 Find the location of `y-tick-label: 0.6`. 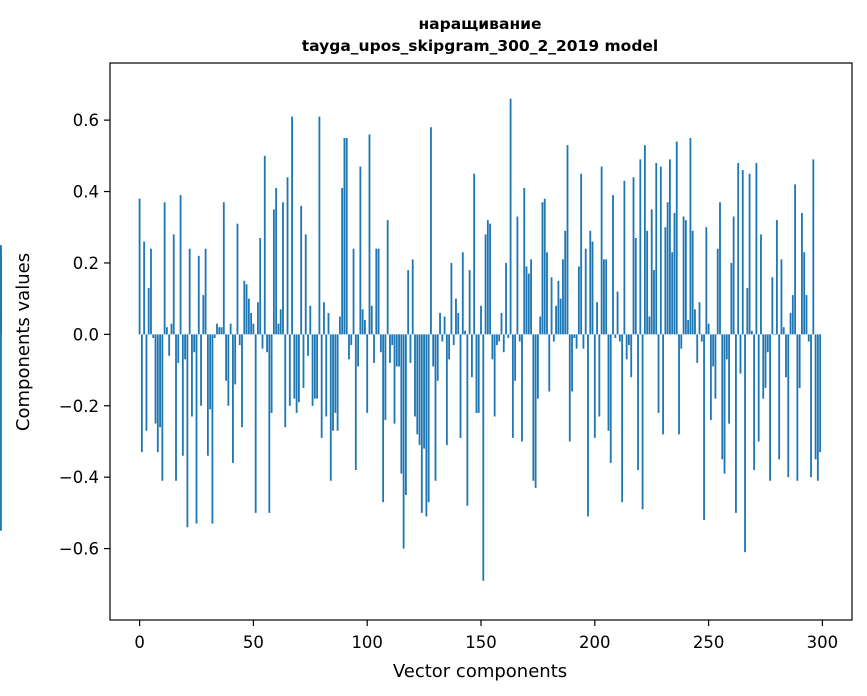

y-tick-label: 0.6 is located at coordinates (86, 120).